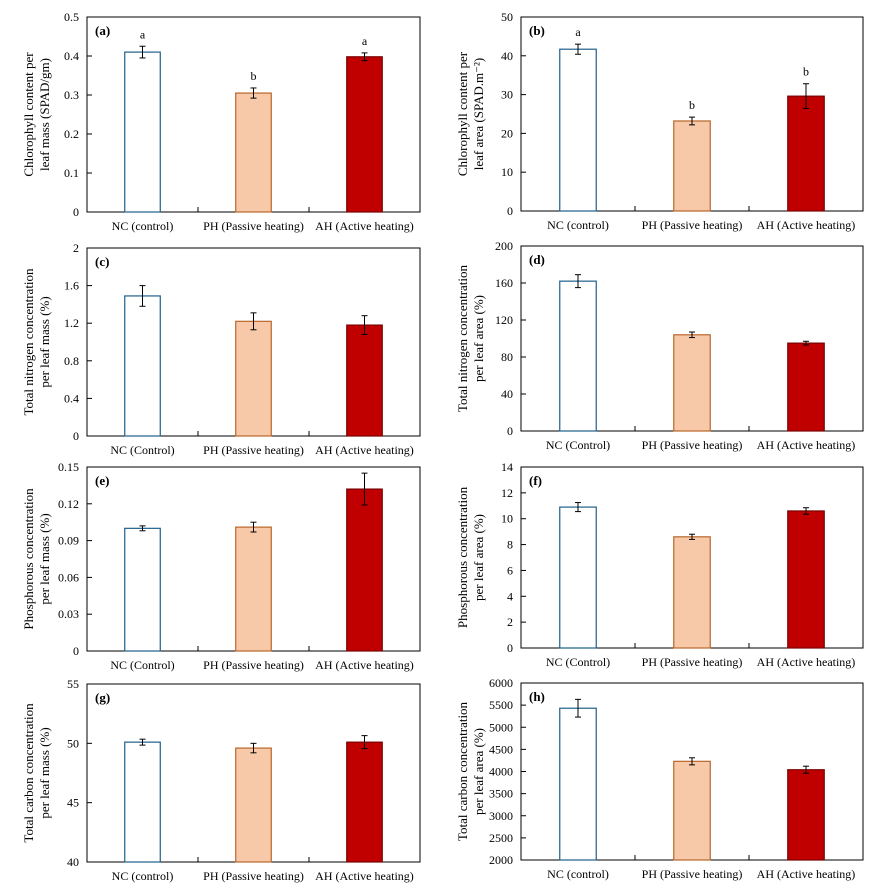 The image size is (879, 893). What do you see at coordinates (510, 545) in the screenshot?
I see `y-tick-label: 8` at bounding box center [510, 545].